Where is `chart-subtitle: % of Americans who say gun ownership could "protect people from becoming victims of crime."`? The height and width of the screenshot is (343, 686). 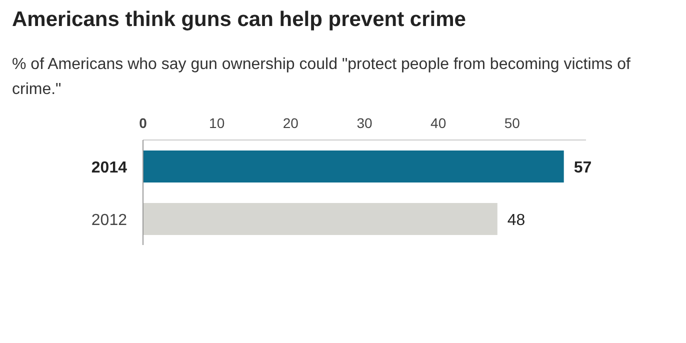 chart-subtitle: % of Americans who say gun ownership could "protect people from becoming victims of crime." is located at coordinates (322, 77).